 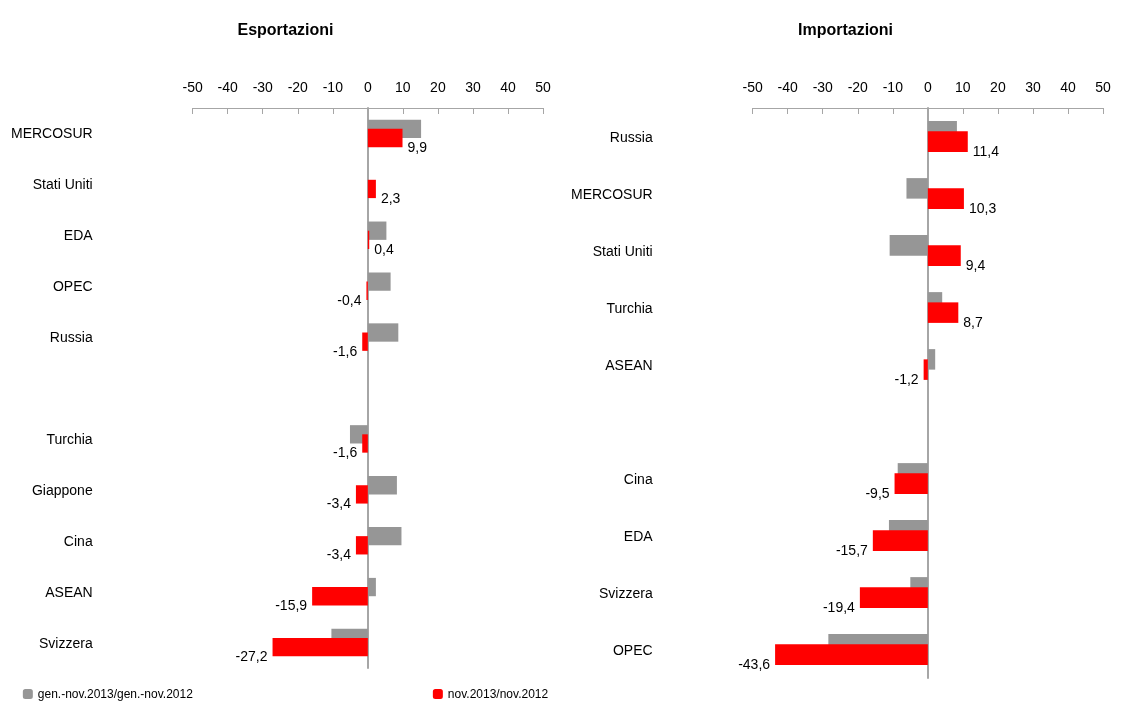 What do you see at coordinates (62, 489) in the screenshot?
I see `y-tick-label: Giappone` at bounding box center [62, 489].